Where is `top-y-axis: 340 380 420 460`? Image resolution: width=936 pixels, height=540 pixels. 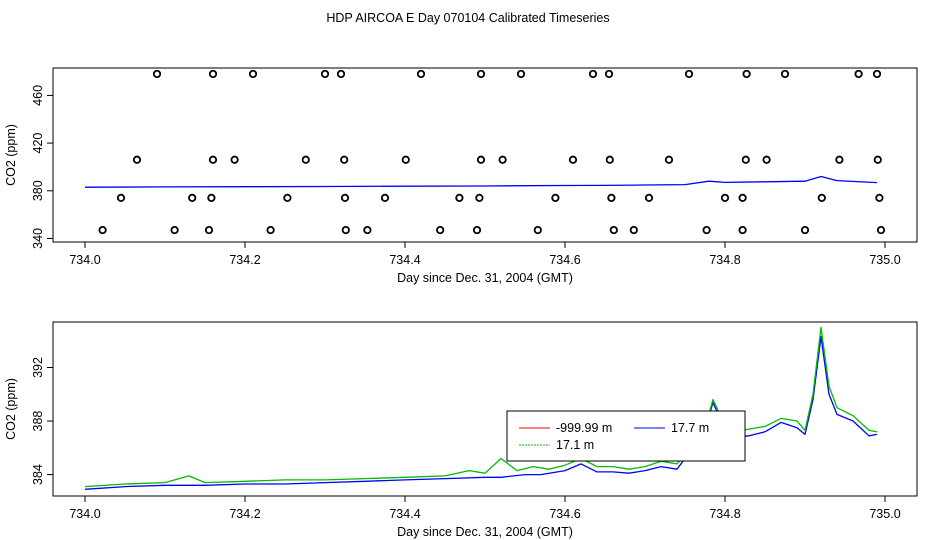
top-y-axis: 340 380 420 460 is located at coordinates (42, 167).